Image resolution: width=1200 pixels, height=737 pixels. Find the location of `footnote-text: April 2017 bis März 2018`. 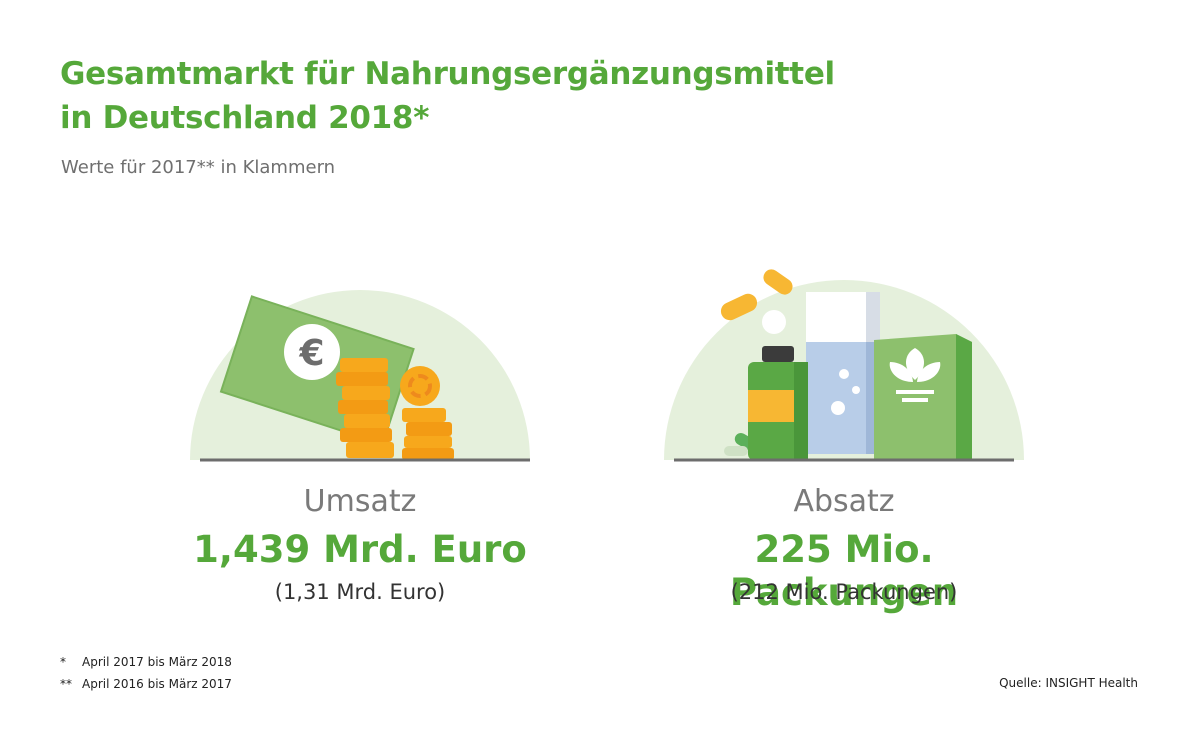

footnote-text: April 2017 bis März 2018 is located at coordinates (157, 662).